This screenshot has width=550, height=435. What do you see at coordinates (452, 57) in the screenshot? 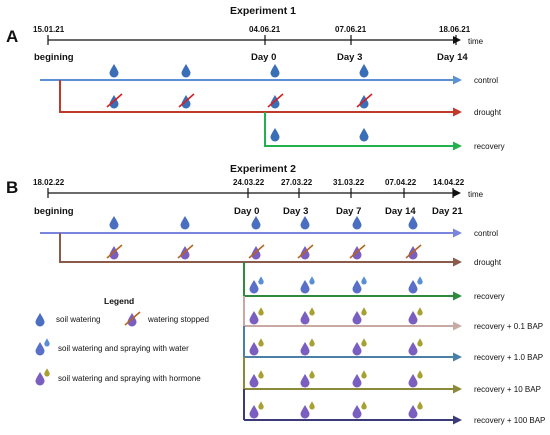
I see `exp1-day-14: Day 14` at bounding box center [452, 57].